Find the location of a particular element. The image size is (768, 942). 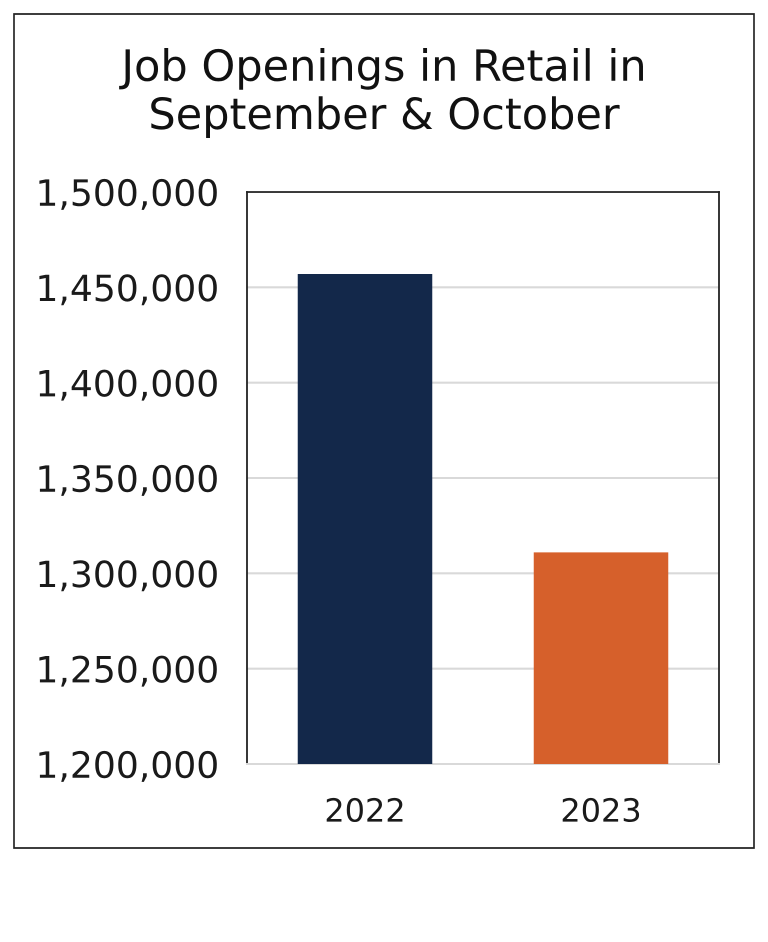

chart-title: Job Openings in Retail in September & October is located at coordinates (381, 93).